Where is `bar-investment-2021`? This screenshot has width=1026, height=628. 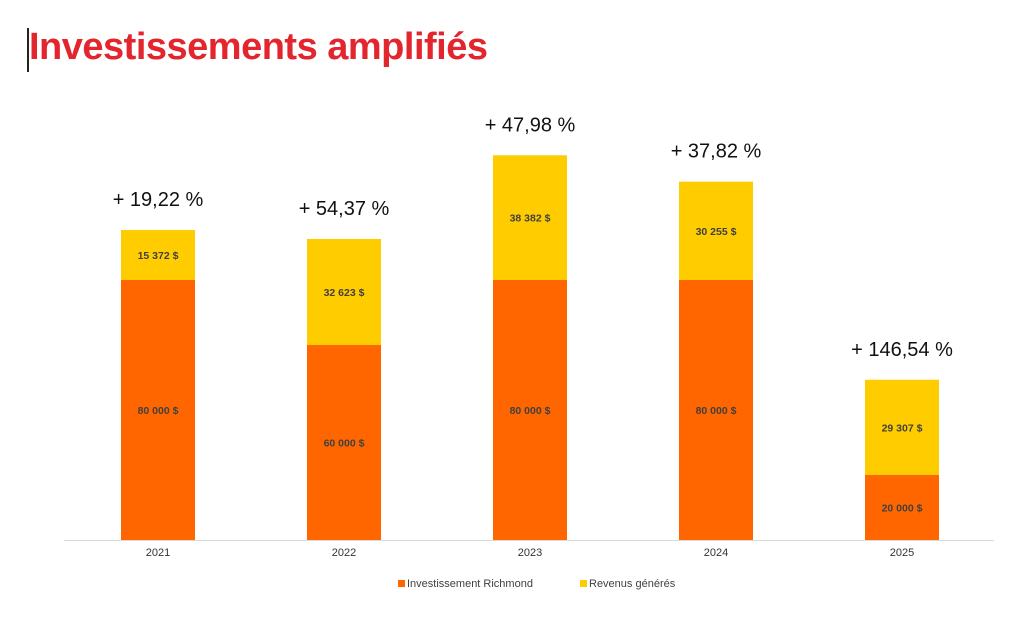 bar-investment-2021 is located at coordinates (158, 410).